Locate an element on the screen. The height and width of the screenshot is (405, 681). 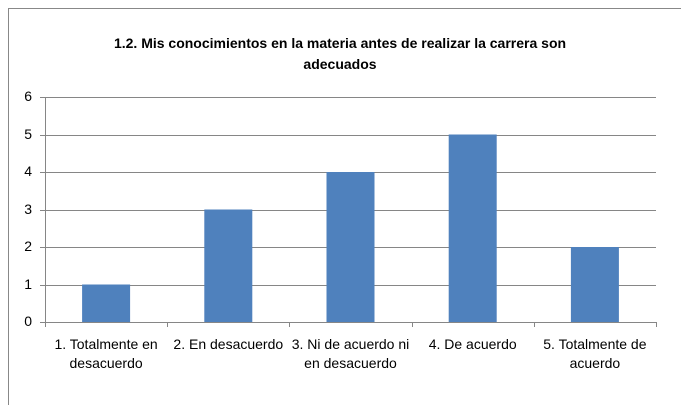
x-tick-label: 4. De acuerdo is located at coordinates (472, 344).